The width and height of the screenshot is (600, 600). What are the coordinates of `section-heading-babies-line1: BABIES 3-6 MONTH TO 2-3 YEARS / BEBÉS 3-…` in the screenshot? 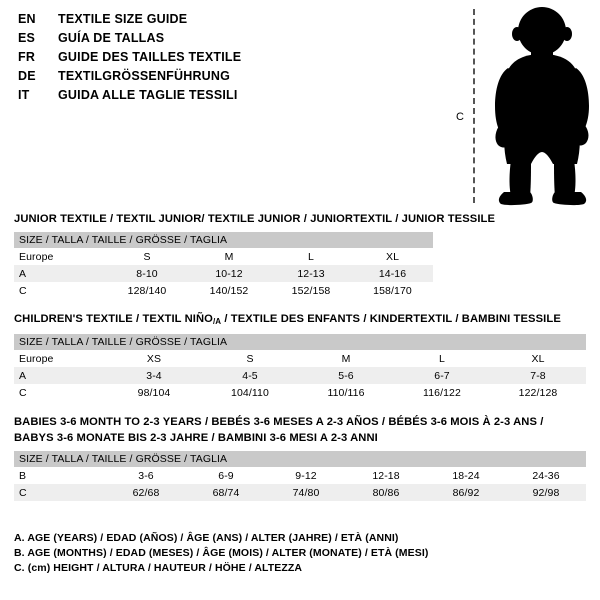 It's located at (279, 422).